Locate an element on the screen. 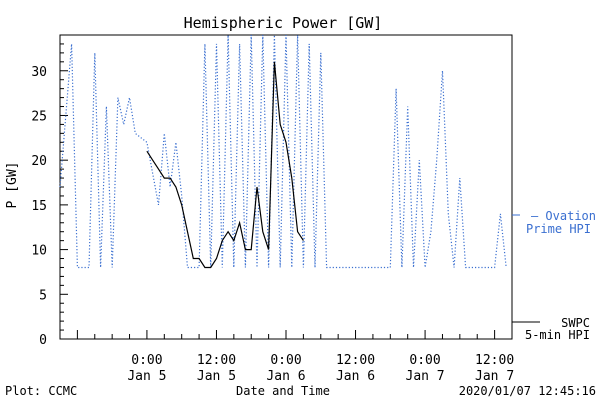 The height and width of the screenshot is (400, 600). y-tick-label: 15 is located at coordinates (39, 206).